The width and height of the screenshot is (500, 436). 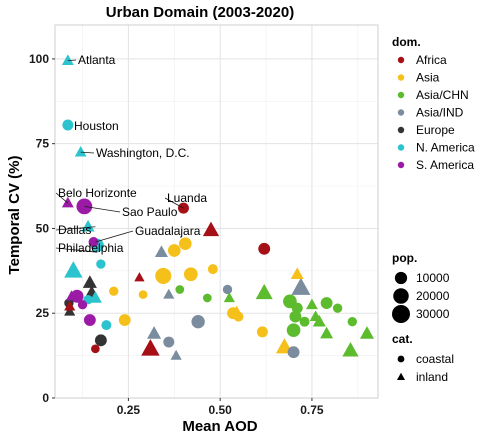 What do you see at coordinates (150, 212) in the screenshot?
I see `point-annotation-label: Sao Paulo` at bounding box center [150, 212].